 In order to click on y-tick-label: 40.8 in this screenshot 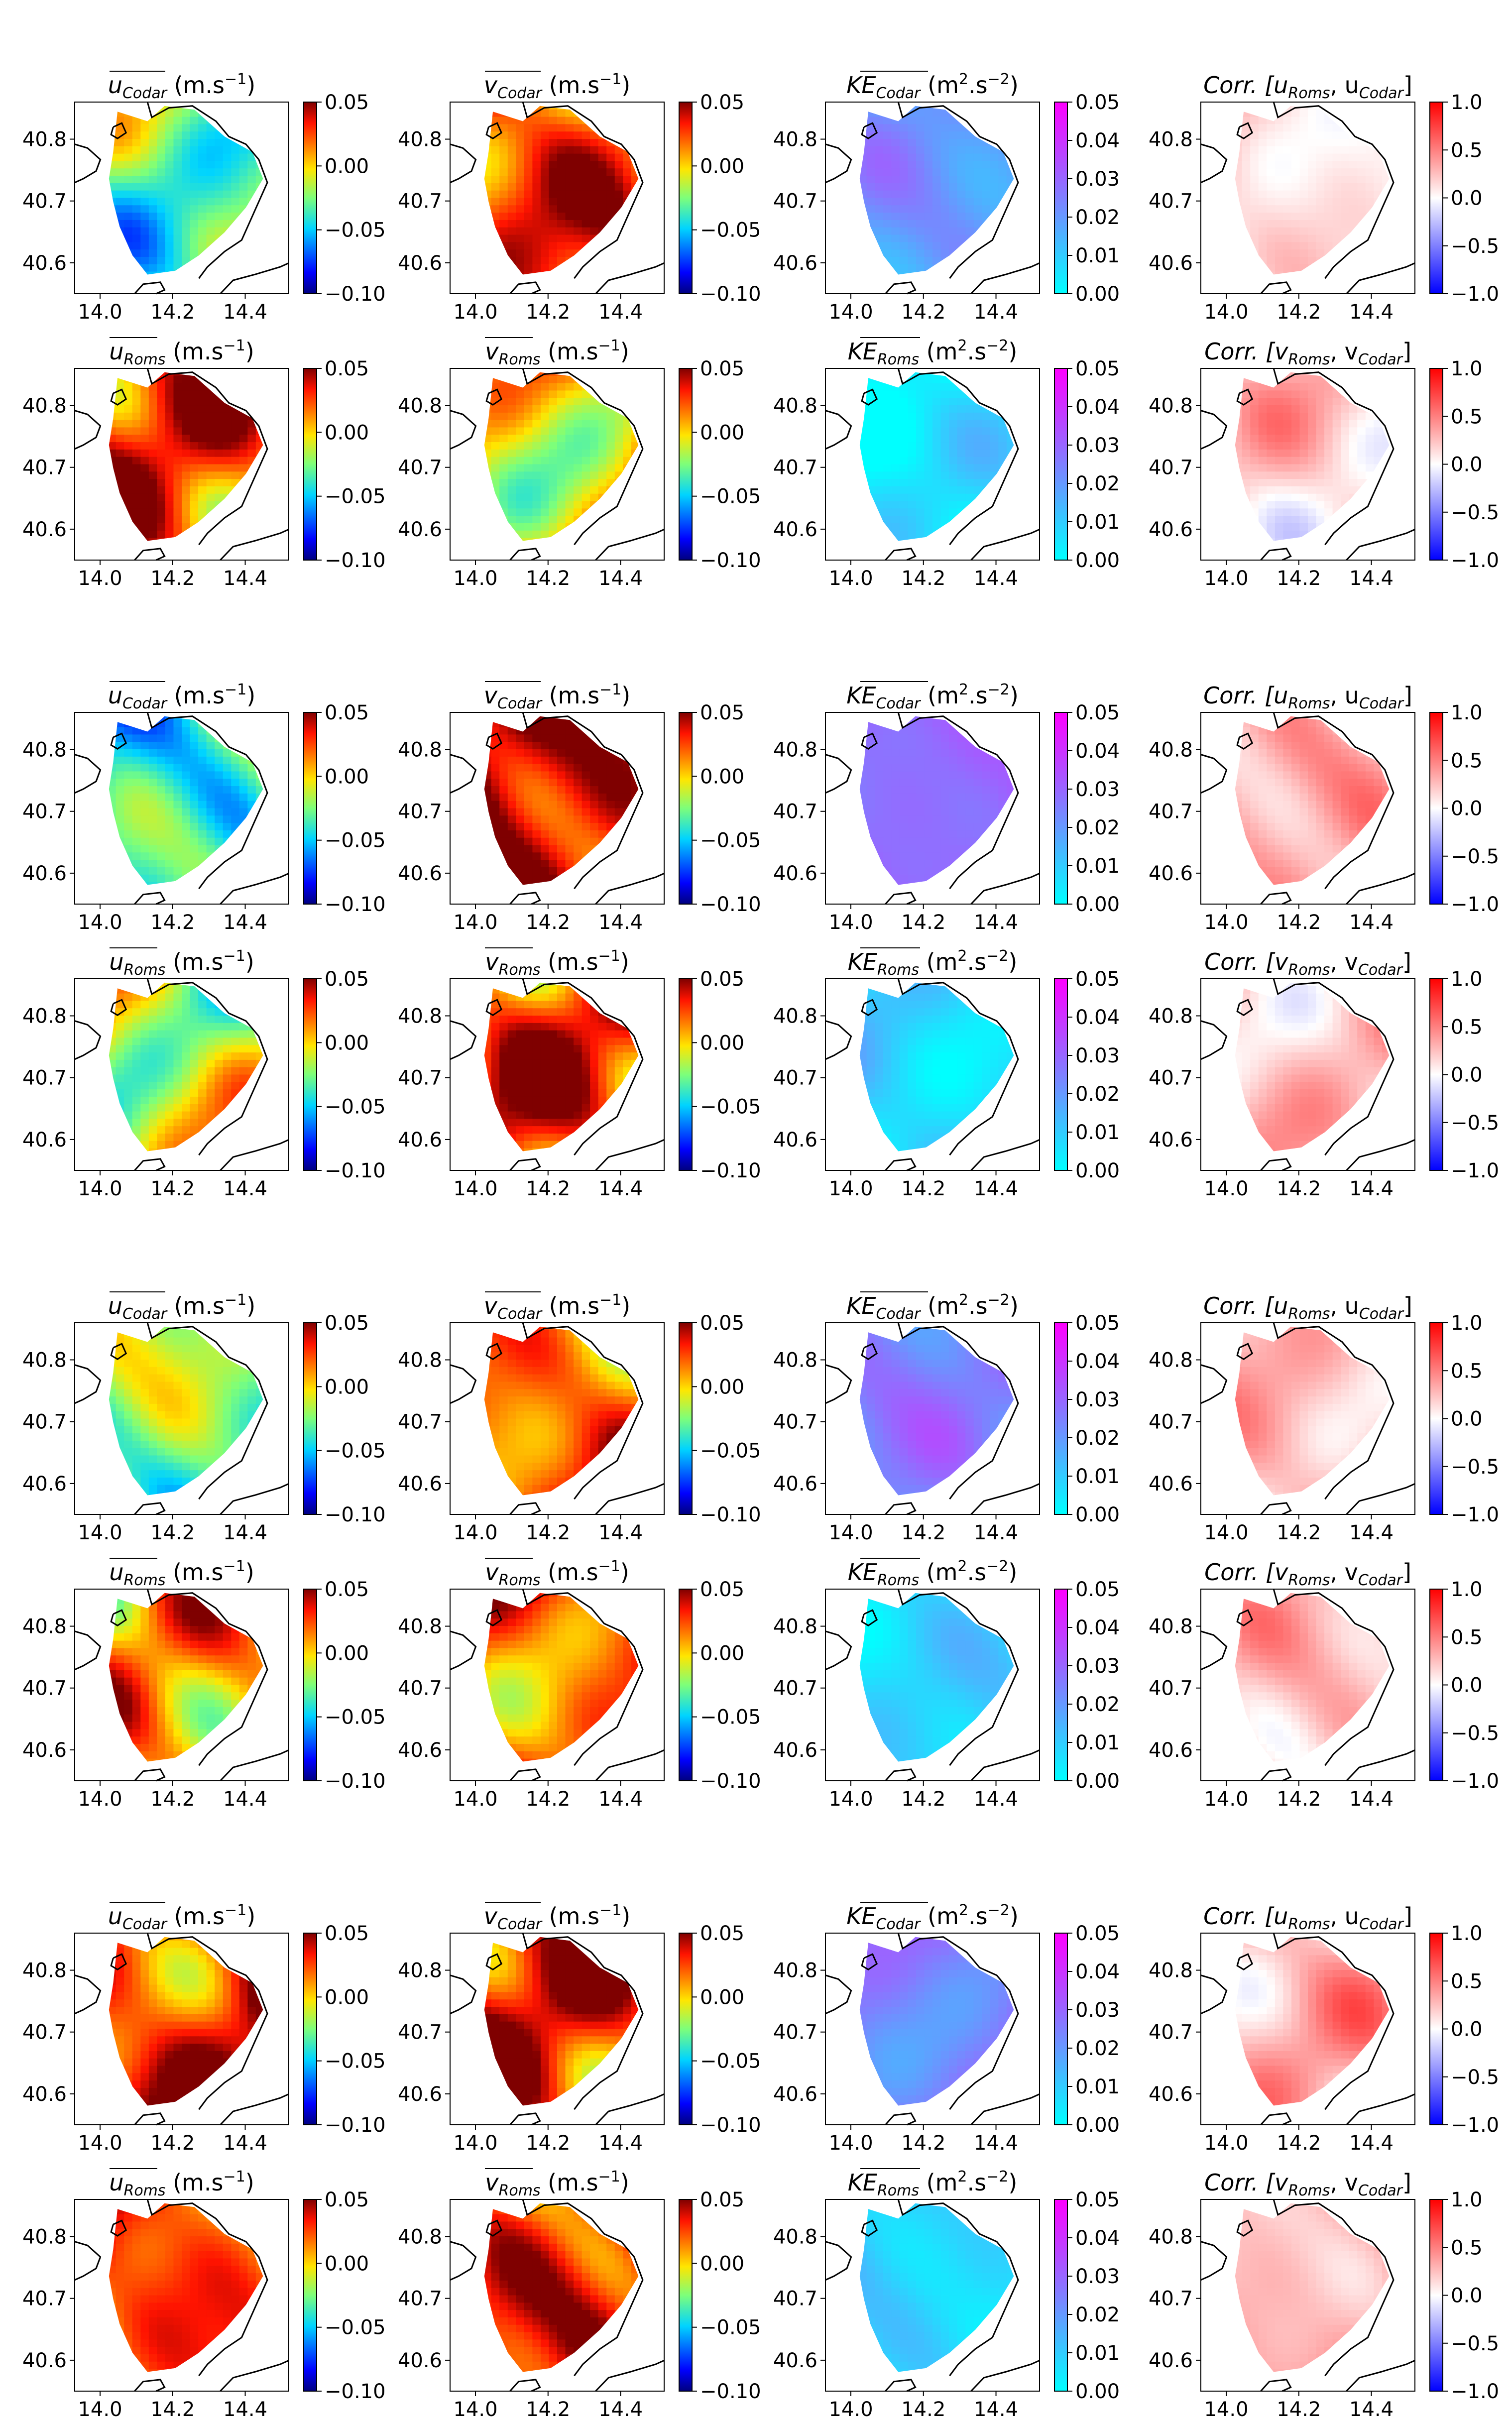, I will do `click(795, 406)`.